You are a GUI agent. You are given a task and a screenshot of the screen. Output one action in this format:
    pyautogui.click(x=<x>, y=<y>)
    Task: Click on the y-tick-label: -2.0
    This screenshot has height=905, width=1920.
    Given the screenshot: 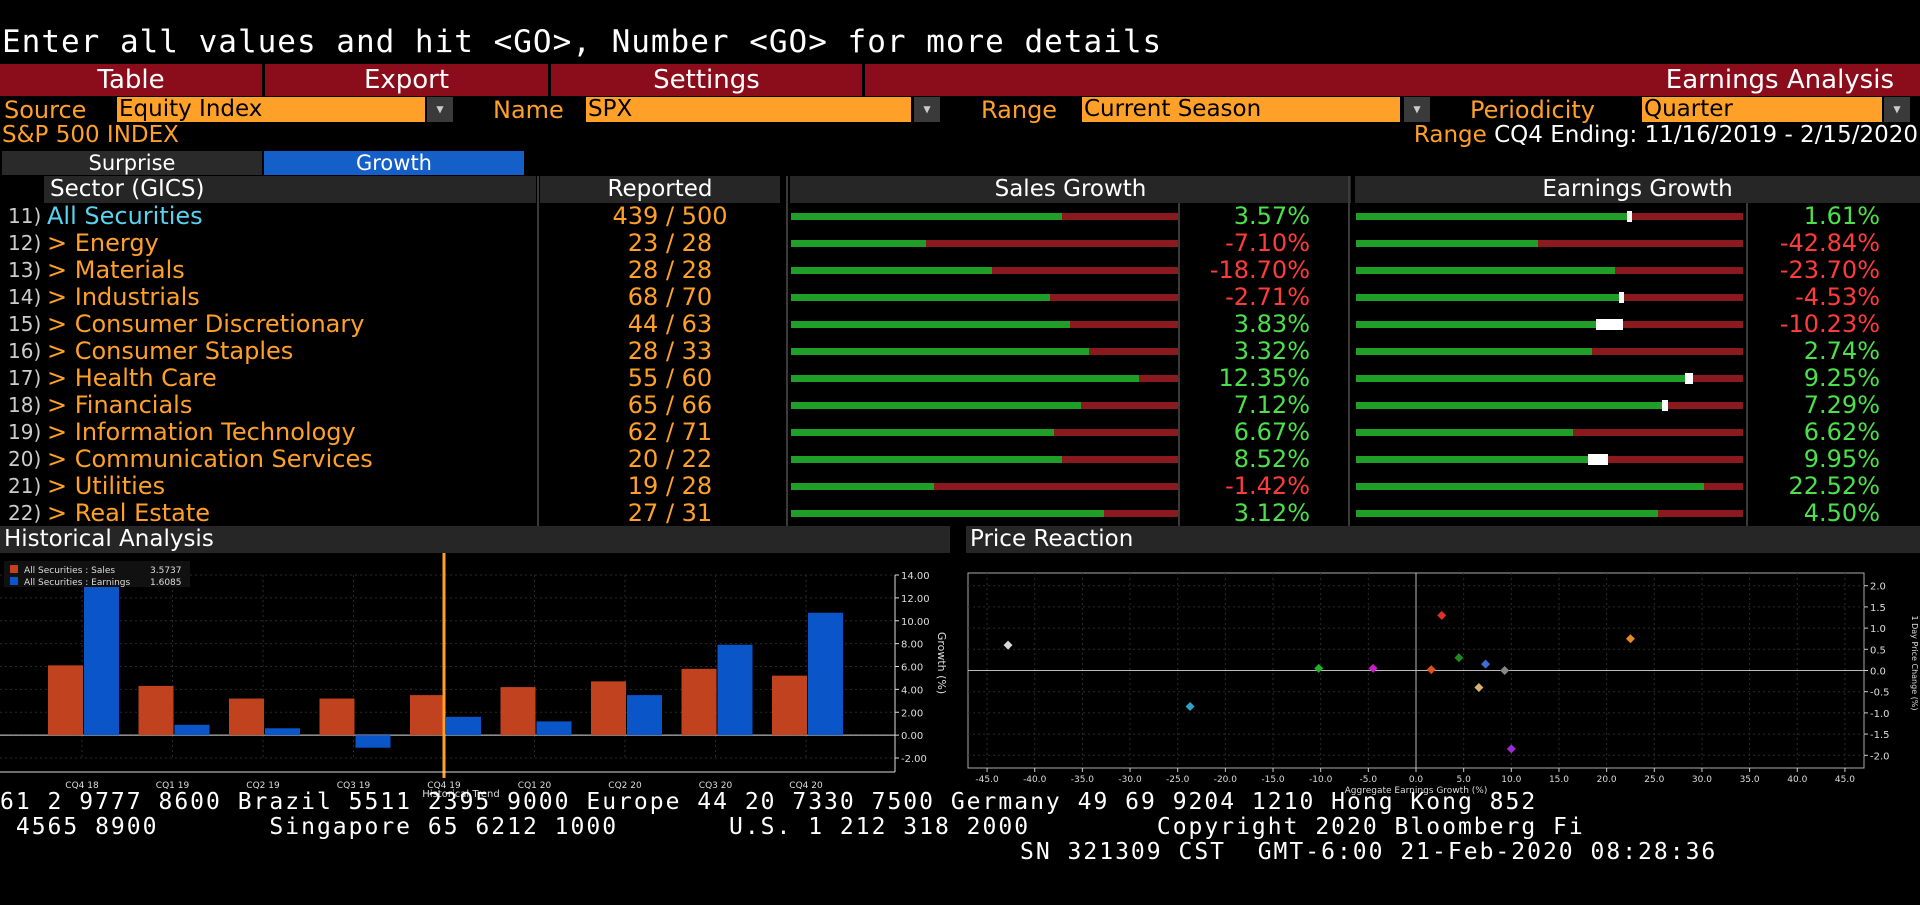 What is the action you would take?
    pyautogui.click(x=1880, y=756)
    